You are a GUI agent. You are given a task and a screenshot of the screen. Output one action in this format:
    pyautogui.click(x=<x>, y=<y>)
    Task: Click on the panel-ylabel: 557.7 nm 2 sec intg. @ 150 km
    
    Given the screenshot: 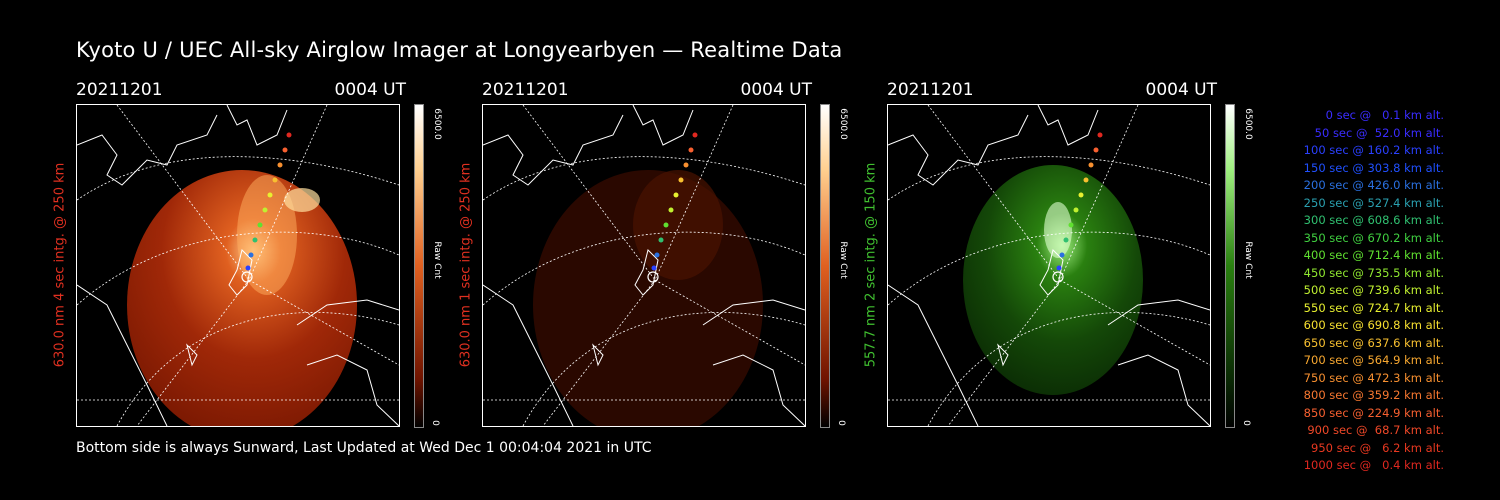 What is the action you would take?
    pyautogui.click(x=871, y=265)
    